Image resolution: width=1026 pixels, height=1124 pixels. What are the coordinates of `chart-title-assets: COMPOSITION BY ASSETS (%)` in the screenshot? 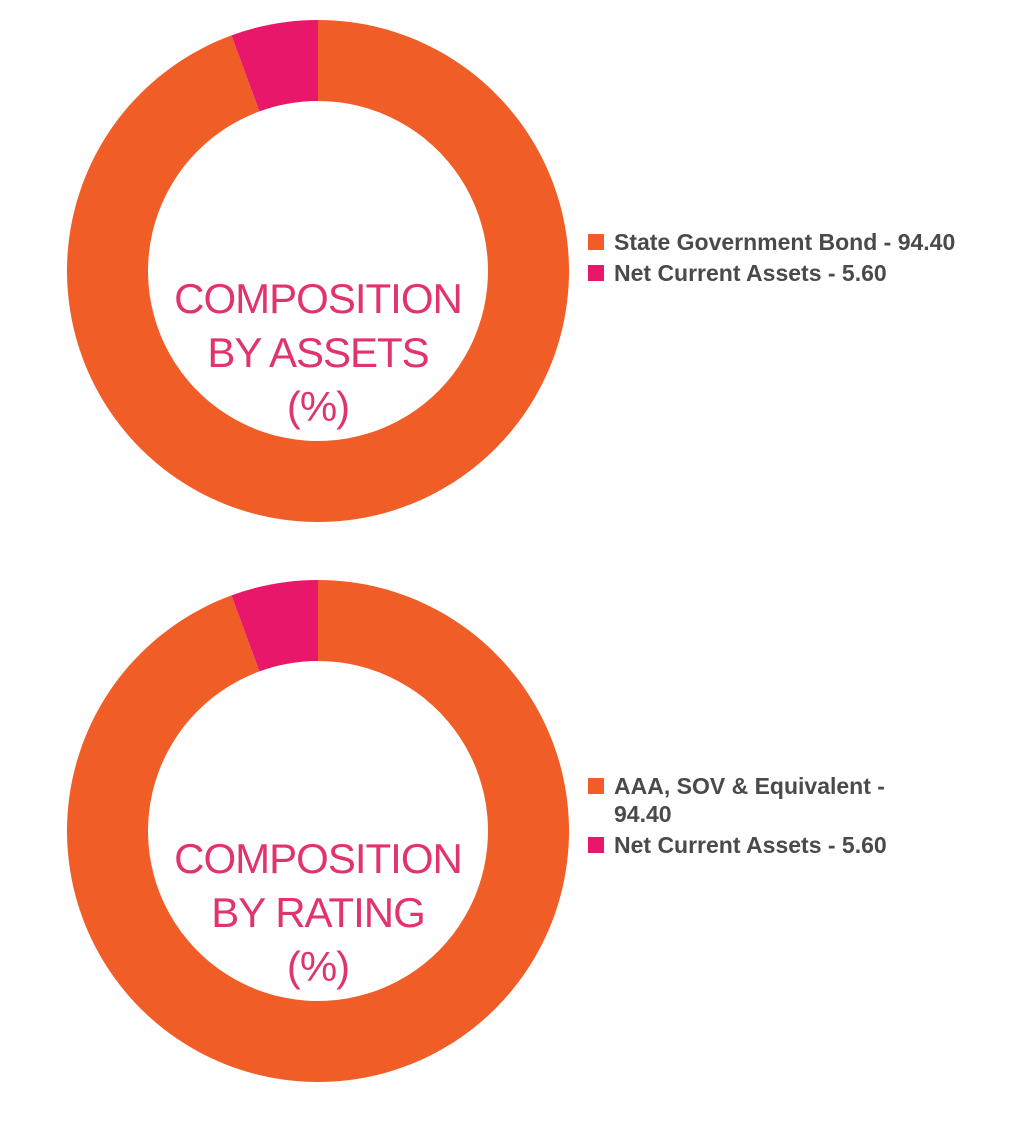 It's located at (318, 353).